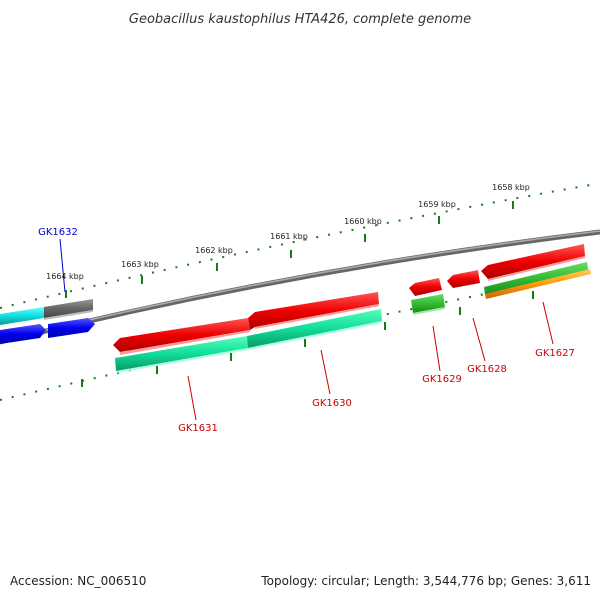 The image size is (600, 600). Describe the element at coordinates (538, 284) in the screenshot. I see `gene-GK1627-orange` at that location.